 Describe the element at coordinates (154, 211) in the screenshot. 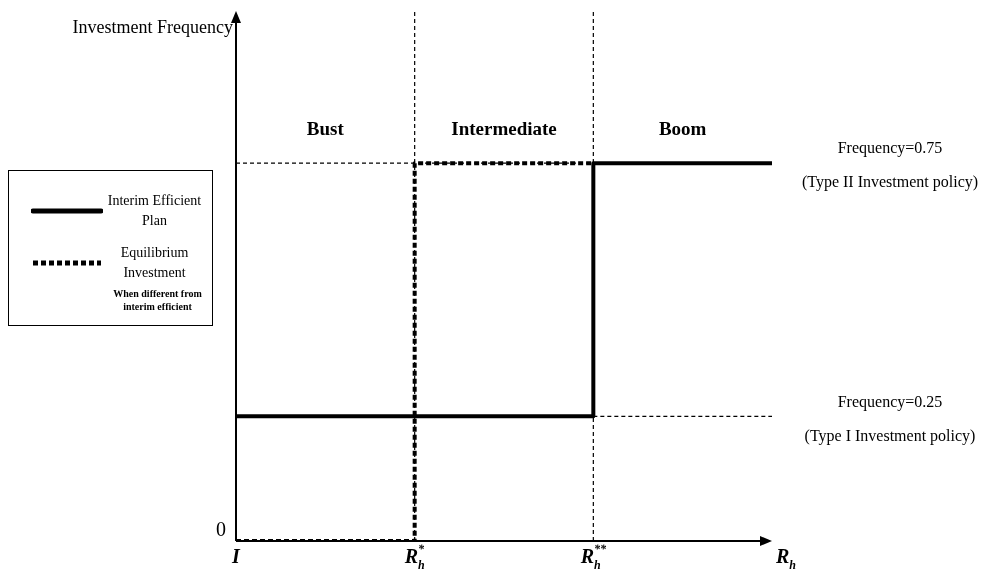

I see `legend-label: Interim Efficient Plan` at that location.